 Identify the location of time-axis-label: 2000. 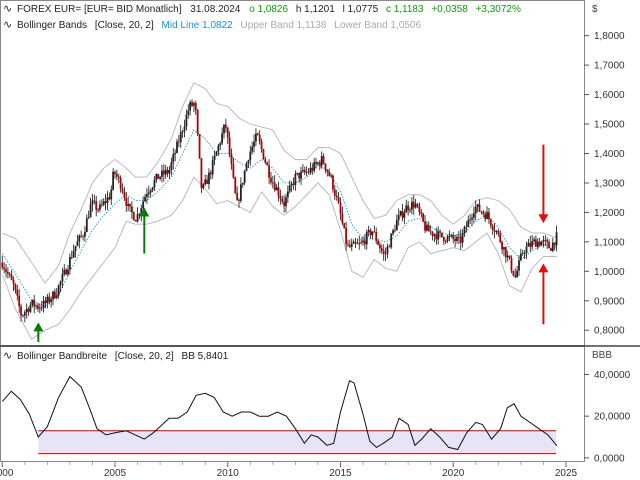
(7, 473).